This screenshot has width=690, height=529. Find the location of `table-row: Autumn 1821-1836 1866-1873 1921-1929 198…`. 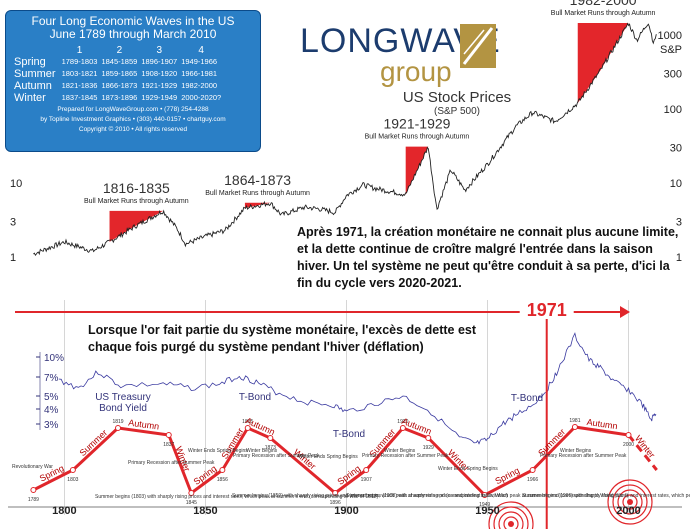

table-row: Autumn 1821-1836 1866-1873 1921-1929 198… is located at coordinates (117, 86).